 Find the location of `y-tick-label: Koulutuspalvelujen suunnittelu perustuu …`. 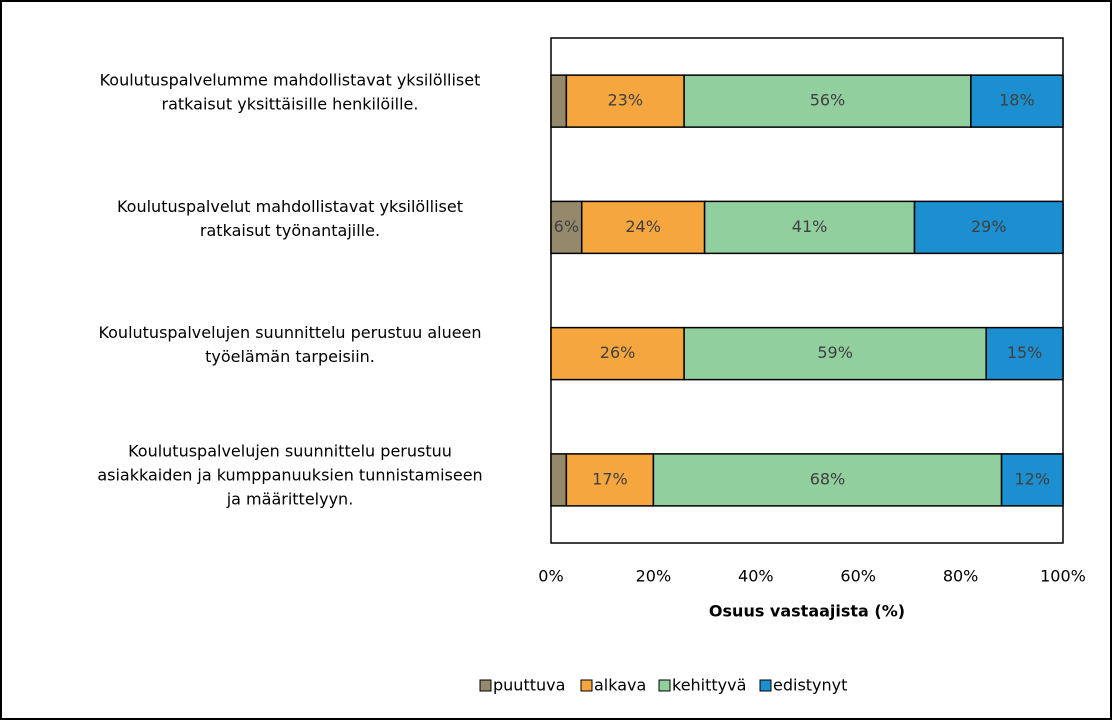

y-tick-label: Koulutuspalvelujen suunnittelu perustuu … is located at coordinates (289, 332).